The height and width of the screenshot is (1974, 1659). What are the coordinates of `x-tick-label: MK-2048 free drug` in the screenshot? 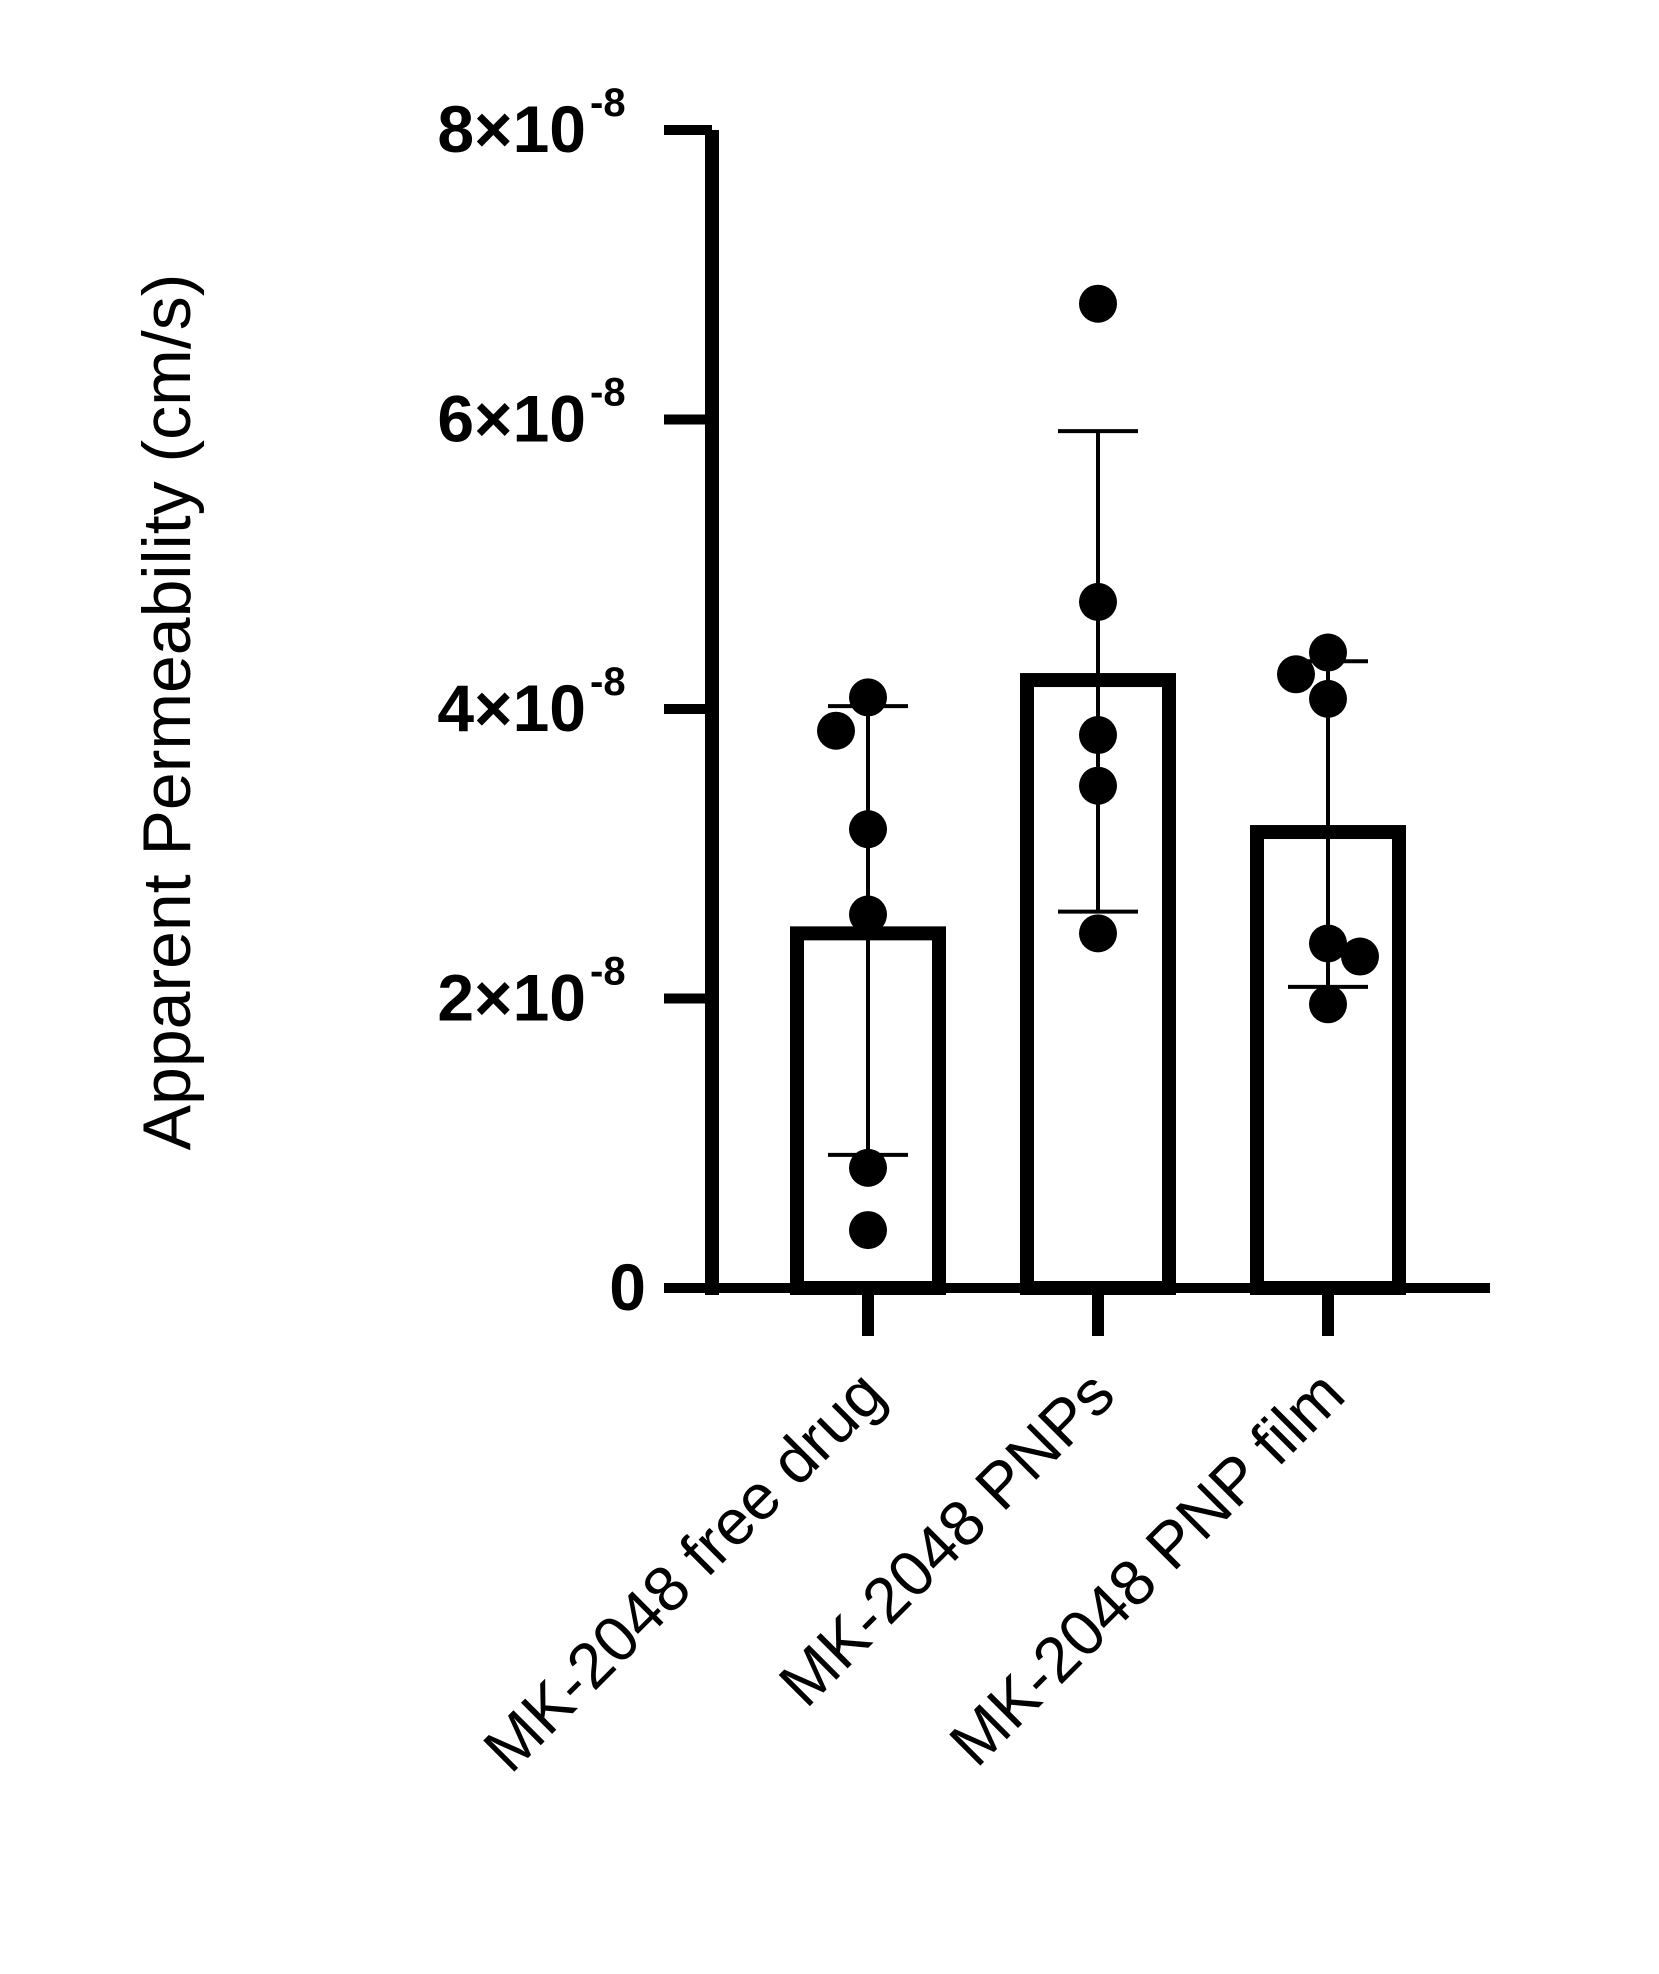 It's located at (684, 1571).